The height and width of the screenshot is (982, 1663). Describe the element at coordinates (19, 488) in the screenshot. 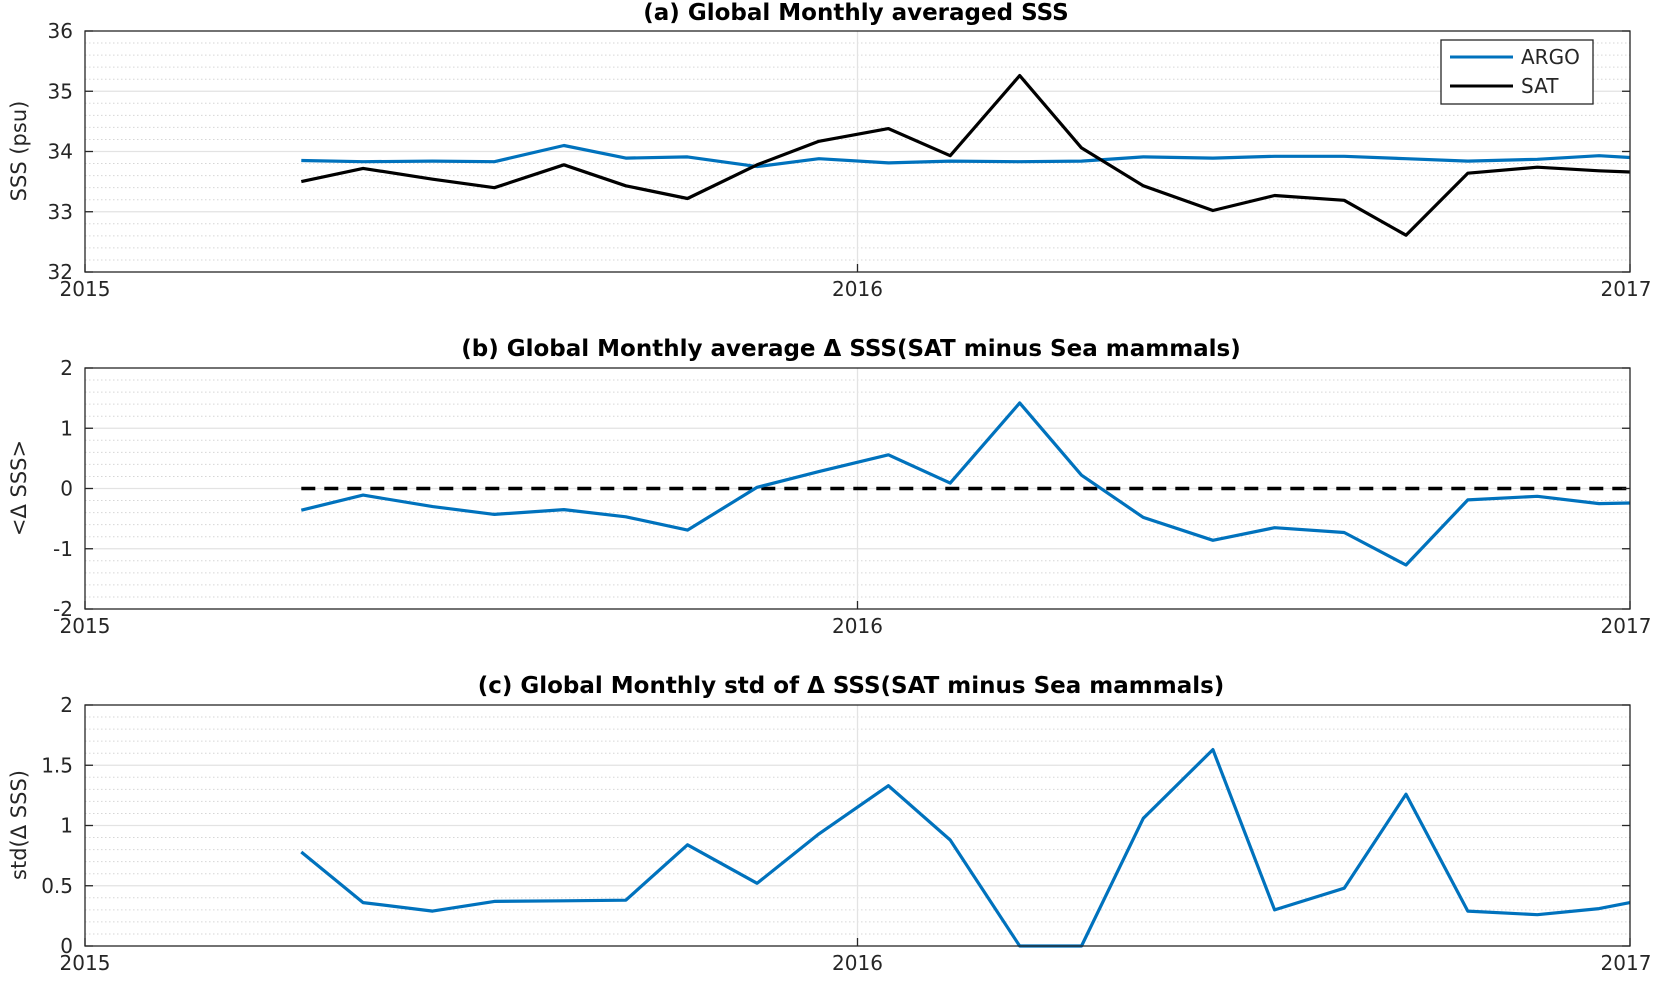

I see `y-axis-label: <Δ SSS>` at that location.